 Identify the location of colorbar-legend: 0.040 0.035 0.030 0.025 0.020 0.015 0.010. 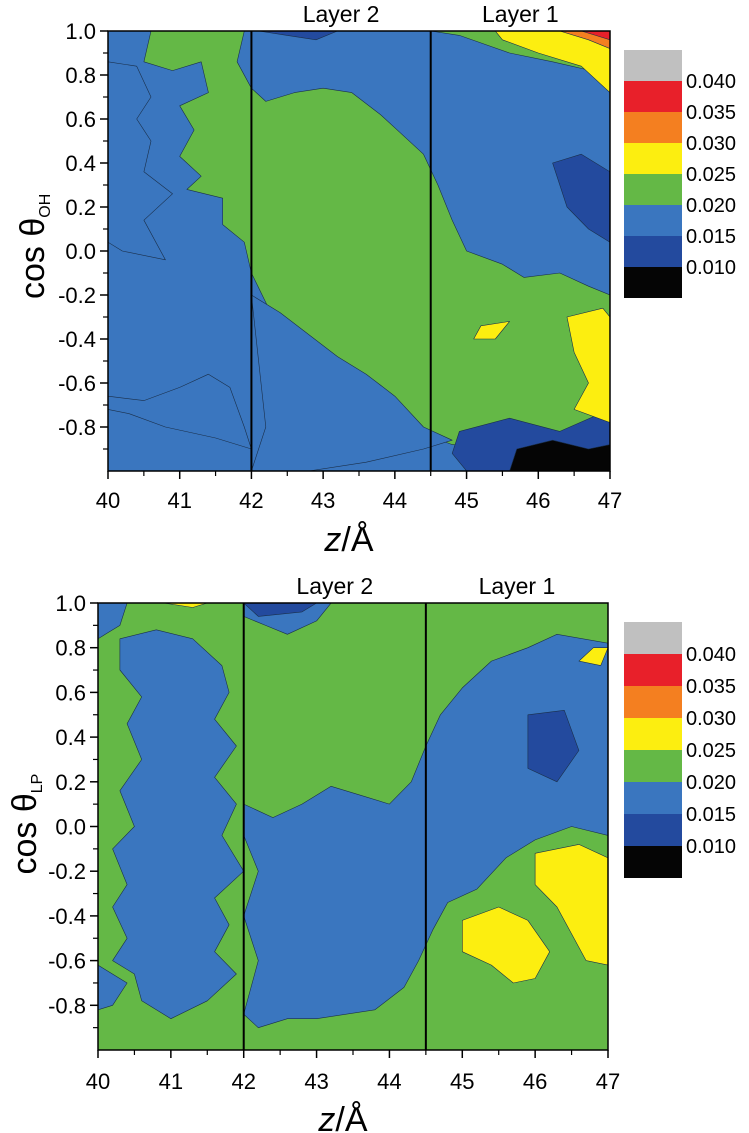
(680, 750).